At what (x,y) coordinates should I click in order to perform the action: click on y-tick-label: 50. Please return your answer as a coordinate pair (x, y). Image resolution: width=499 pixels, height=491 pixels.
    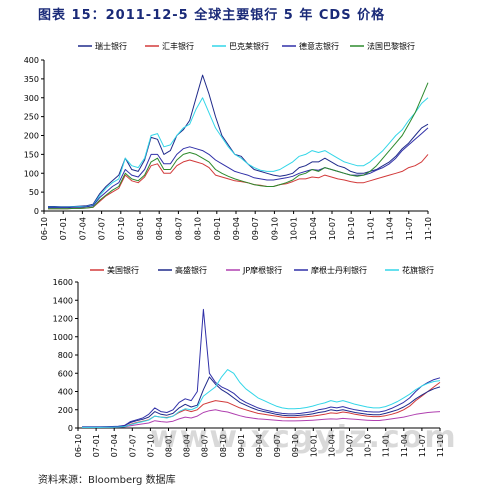
    Looking at the image, I should click on (34, 192).